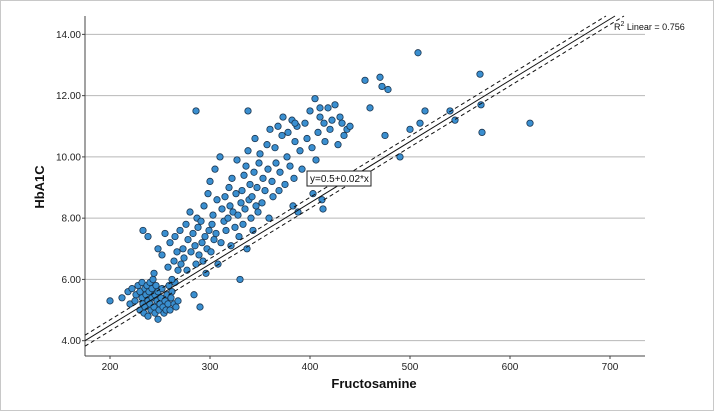 The width and height of the screenshot is (714, 411). I want to click on y-tick-label: 10.00, so click(68, 157).